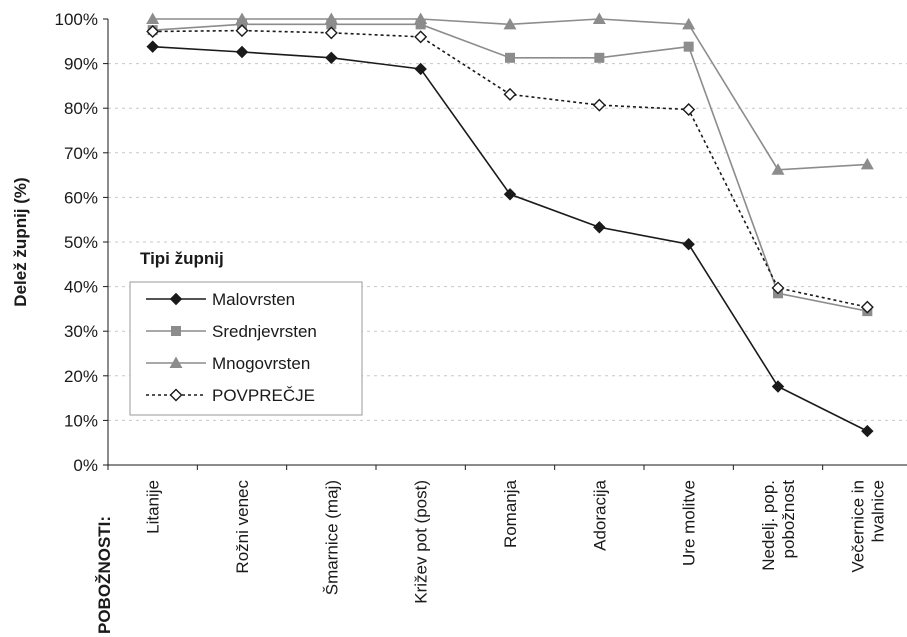 Image resolution: width=907 pixels, height=637 pixels. I want to click on legend-label: Mnogovrsten, so click(261, 363).